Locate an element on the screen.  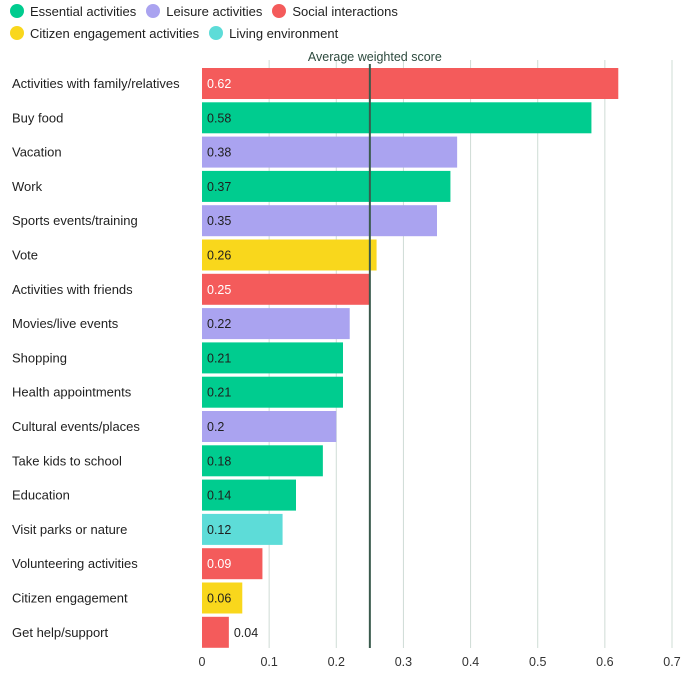
value-label: 0.04 is located at coordinates (246, 633).